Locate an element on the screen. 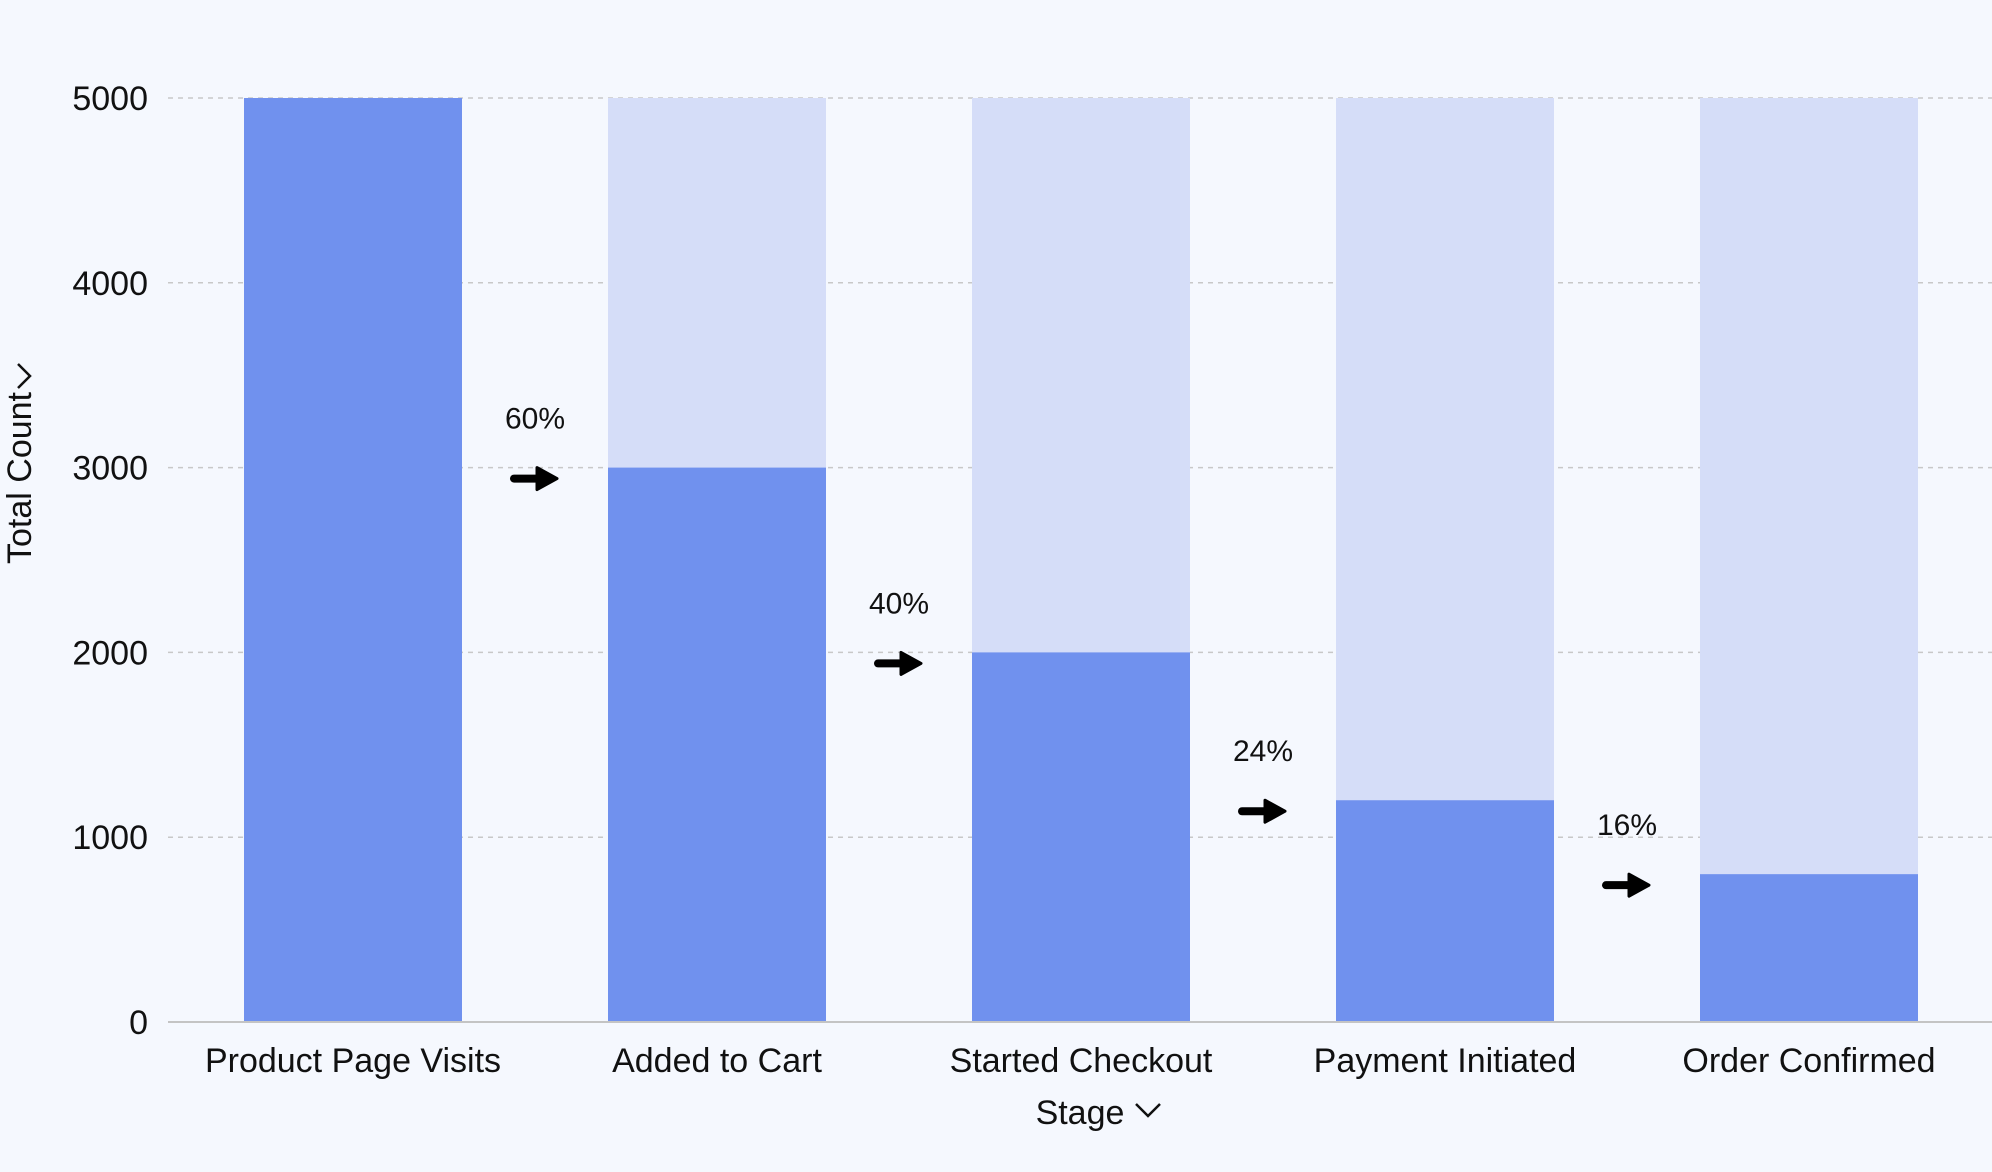  x-category-label: Product Page Visits is located at coordinates (353, 1061).